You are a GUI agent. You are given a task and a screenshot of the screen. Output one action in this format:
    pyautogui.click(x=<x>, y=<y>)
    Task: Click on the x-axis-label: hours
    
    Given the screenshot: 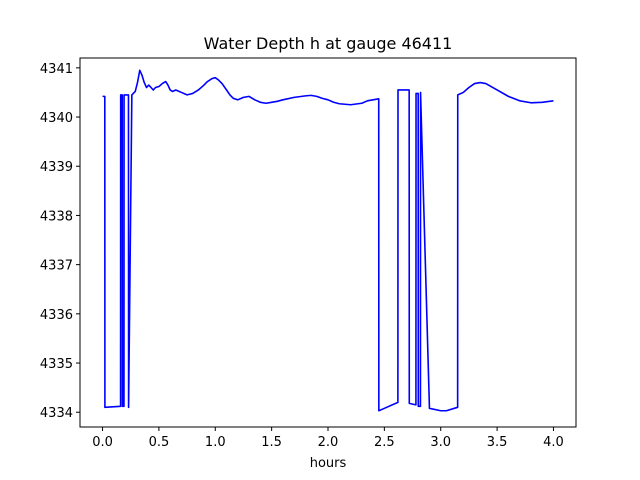 What is the action you would take?
    pyautogui.click(x=328, y=463)
    